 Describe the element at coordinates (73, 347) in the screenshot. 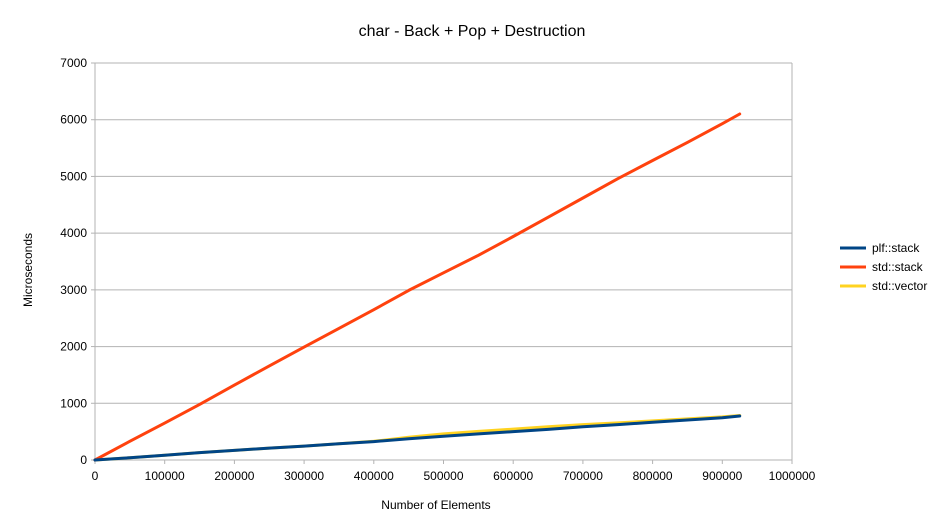

I see `y-tick-label: 2000` at that location.